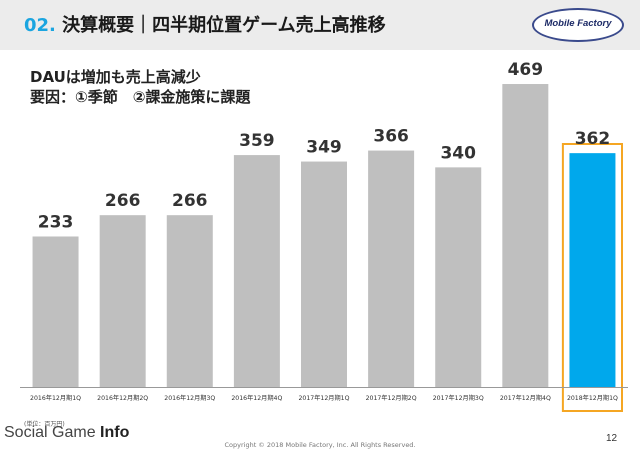  I want to click on x-tick-label: 2017年12月期1Q, so click(324, 398).